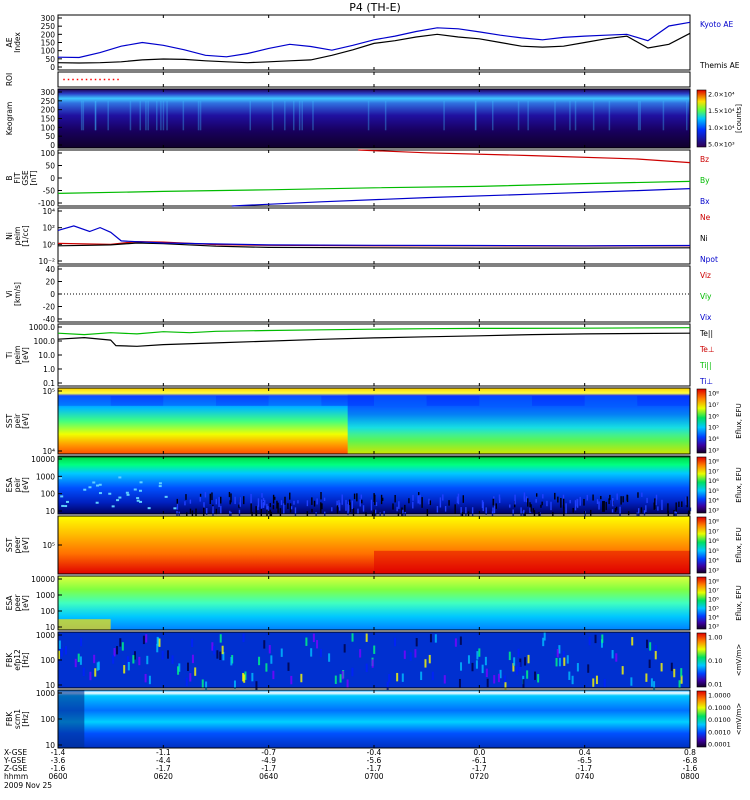  I want to click on fbk_b-ytick-label: 10, so click(50, 745).